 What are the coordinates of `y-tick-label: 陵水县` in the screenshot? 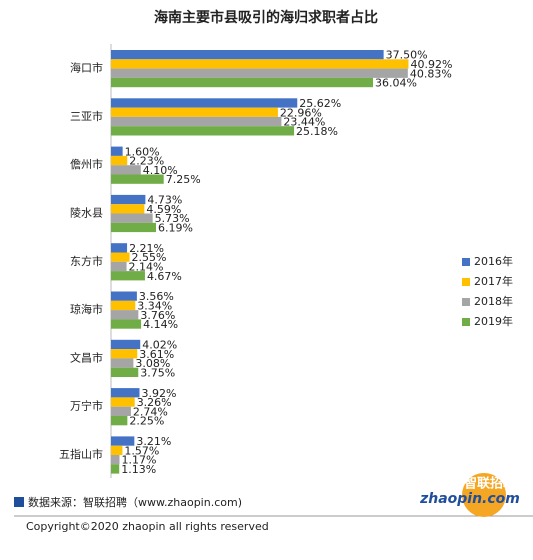 It's located at (86, 213).